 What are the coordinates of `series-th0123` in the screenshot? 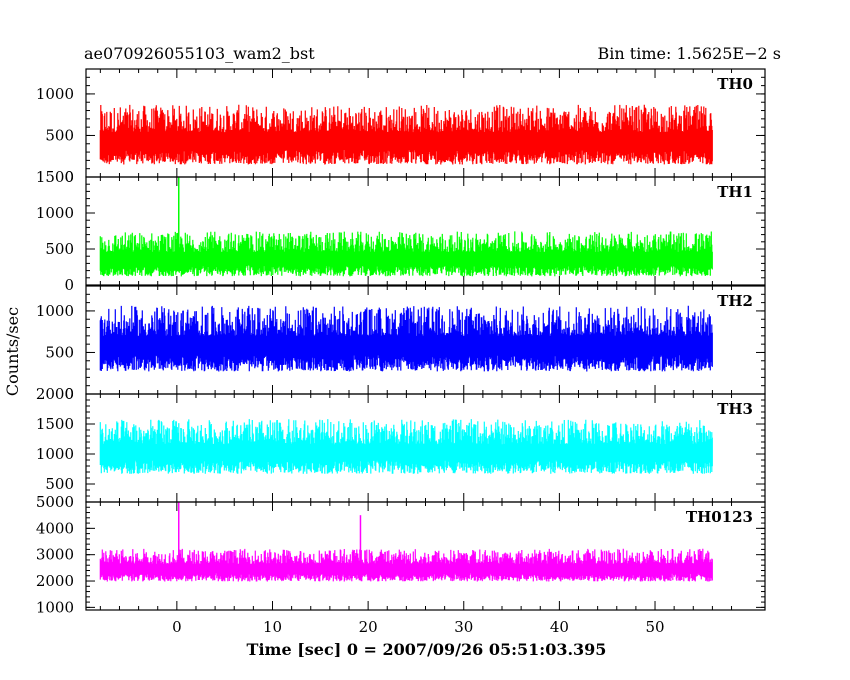 It's located at (406, 565).